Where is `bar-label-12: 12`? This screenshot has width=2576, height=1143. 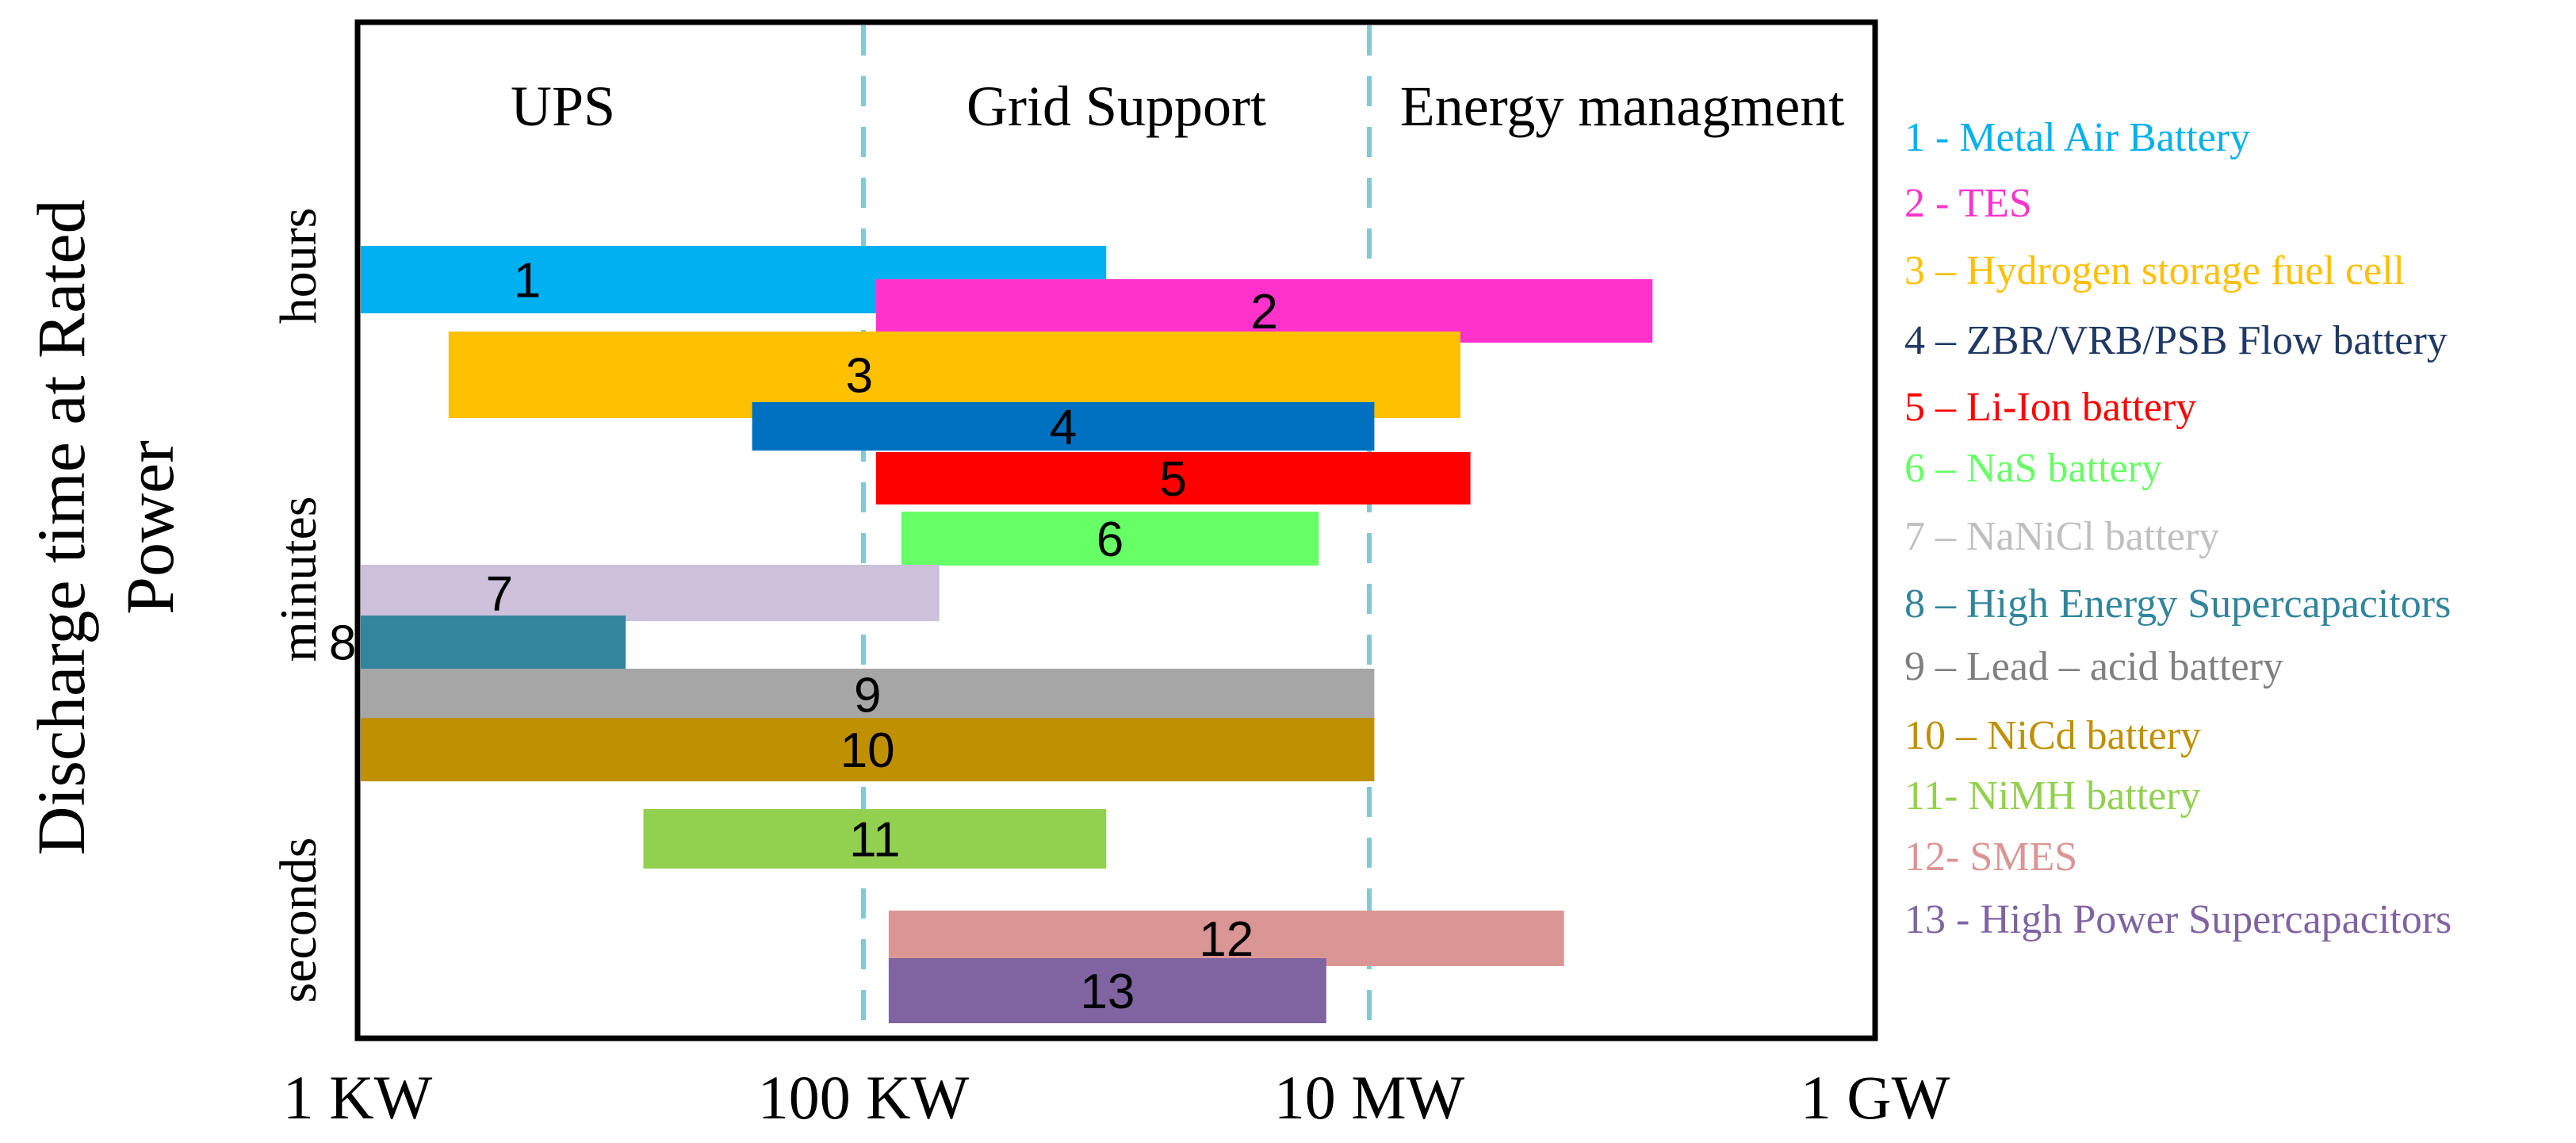 bar-label-12: 12 is located at coordinates (1226, 939).